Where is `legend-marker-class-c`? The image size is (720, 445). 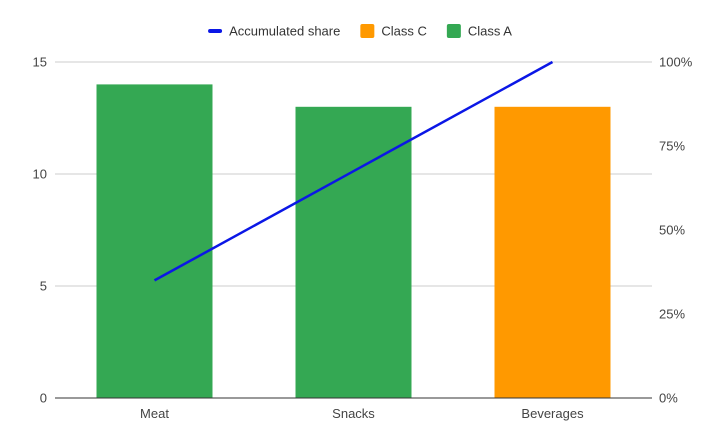 legend-marker-class-c is located at coordinates (367, 31).